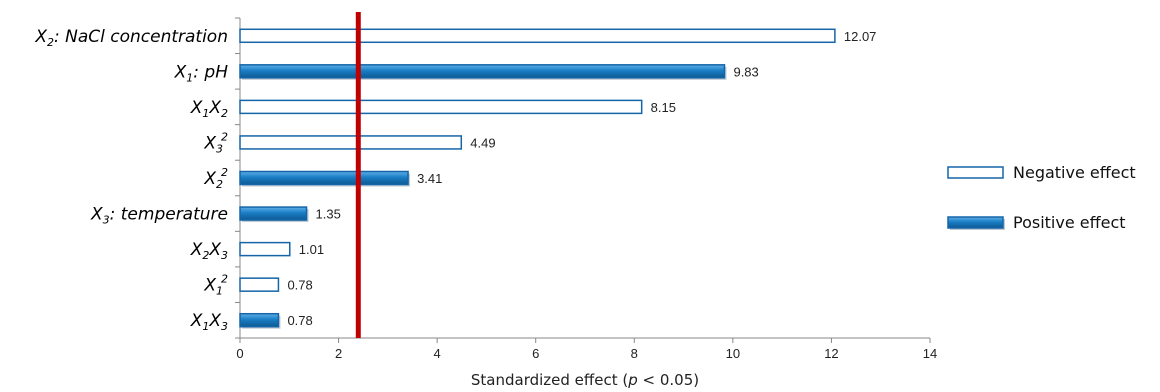 Image resolution: width=1160 pixels, height=392 pixels. I want to click on category-label: X1X3, so click(209, 322).